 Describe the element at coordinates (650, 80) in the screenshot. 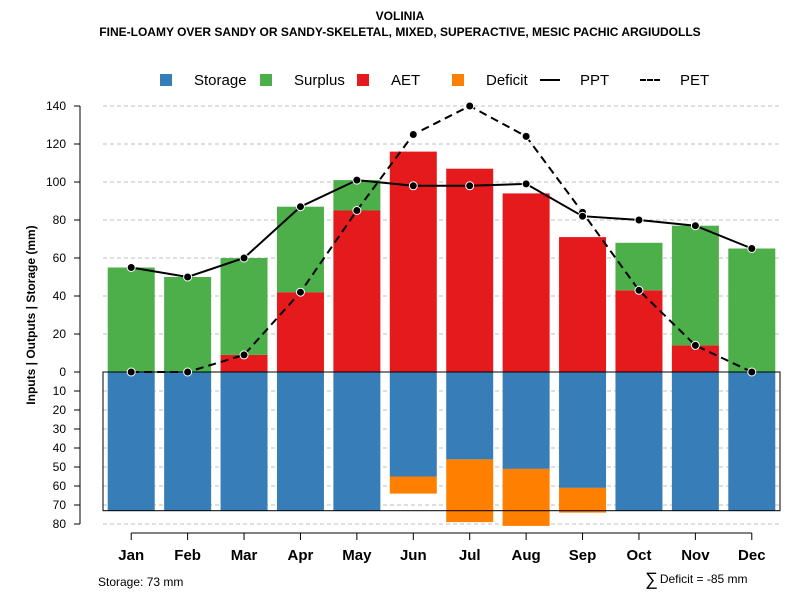

I see `legend-key-pet` at that location.